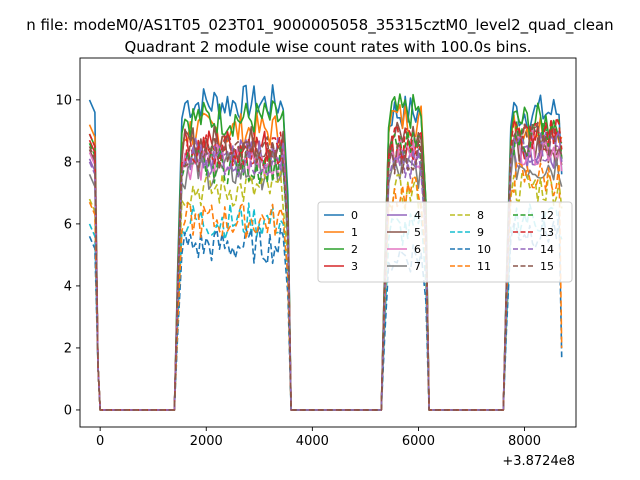  Describe the element at coordinates (480, 232) in the screenshot. I see `legend-label-9: 9` at that location.